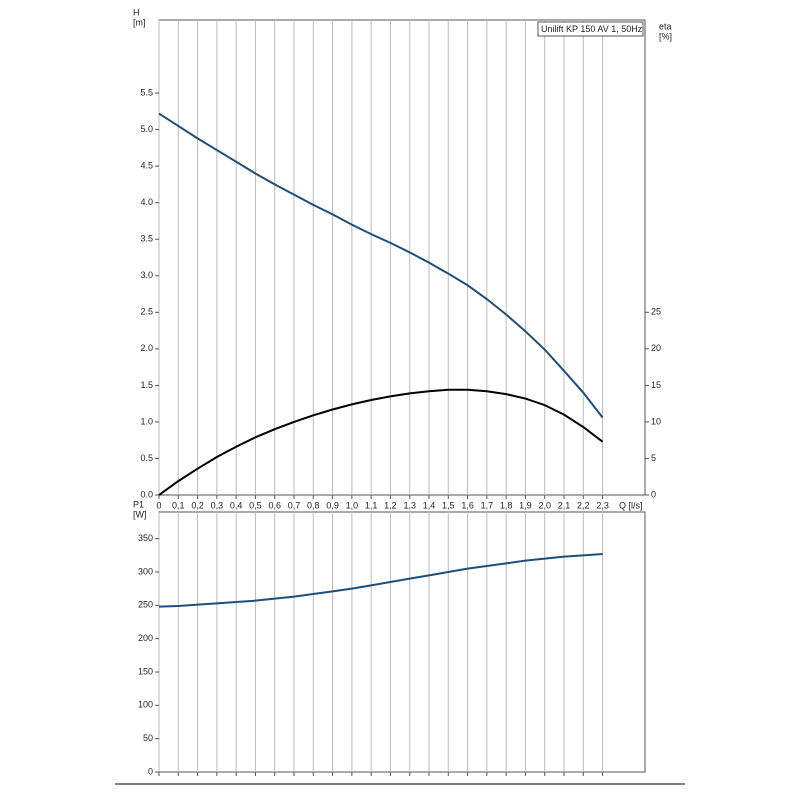 This screenshot has height=800, width=800. What do you see at coordinates (525, 505) in the screenshot?
I see `x-tick-label: 1,9` at bounding box center [525, 505].